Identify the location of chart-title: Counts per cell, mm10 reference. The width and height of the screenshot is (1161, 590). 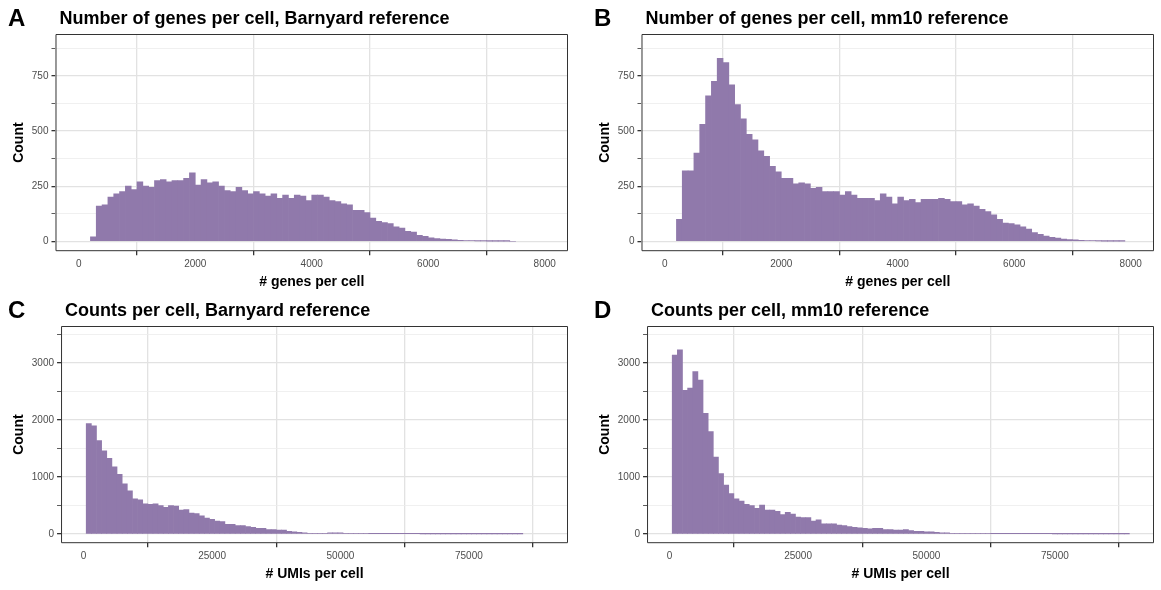
(790, 310).